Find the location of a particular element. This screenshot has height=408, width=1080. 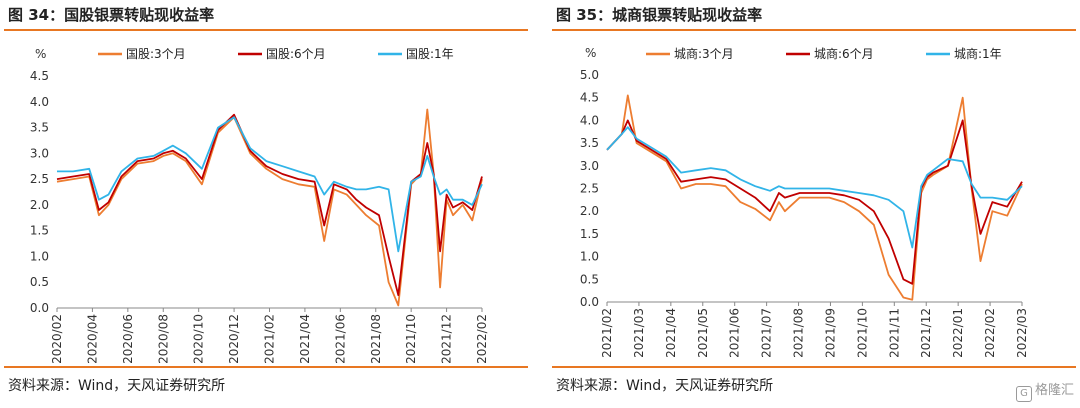

x-tick-label: 2022/03 is located at coordinates (1022, 333).